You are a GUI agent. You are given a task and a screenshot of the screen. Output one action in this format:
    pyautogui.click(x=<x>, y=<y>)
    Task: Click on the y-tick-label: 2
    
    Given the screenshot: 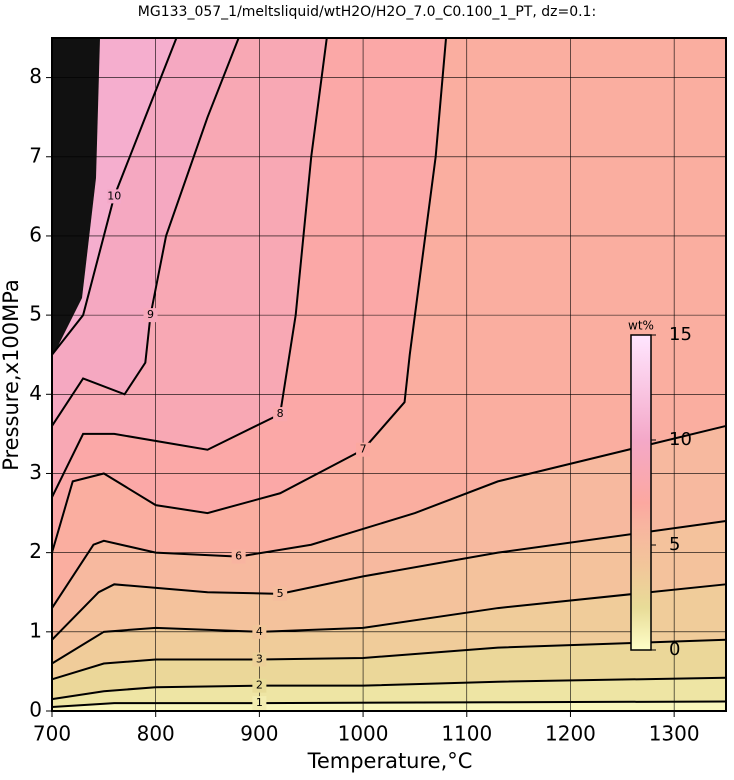 What is the action you would take?
    pyautogui.click(x=35, y=551)
    